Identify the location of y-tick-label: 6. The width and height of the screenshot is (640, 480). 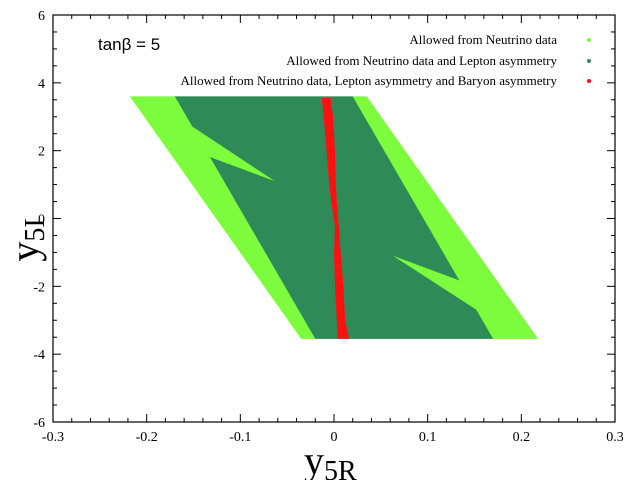
(41, 16).